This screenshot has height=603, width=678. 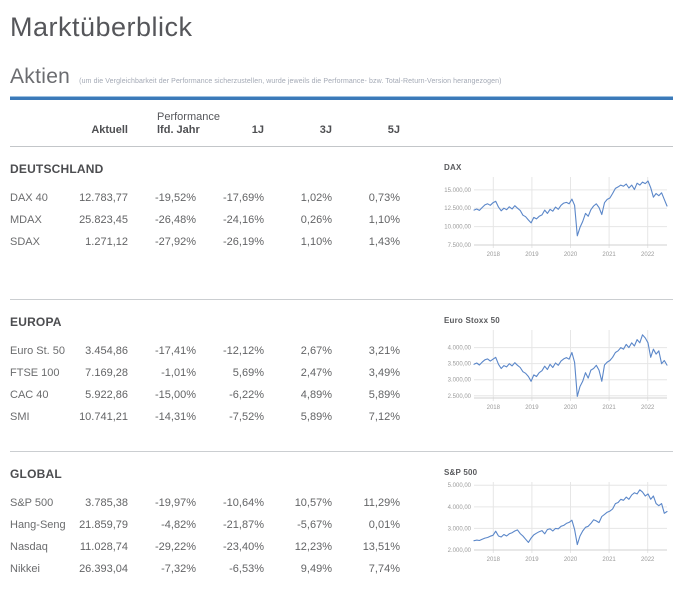 I want to click on value-3j: 2,47%, so click(x=316, y=373).